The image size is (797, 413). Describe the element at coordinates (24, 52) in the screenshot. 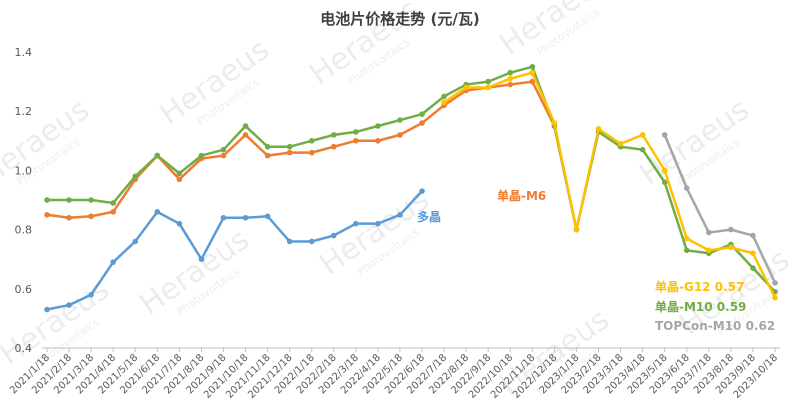

I see `y-tick-label: 1.4` at that location.